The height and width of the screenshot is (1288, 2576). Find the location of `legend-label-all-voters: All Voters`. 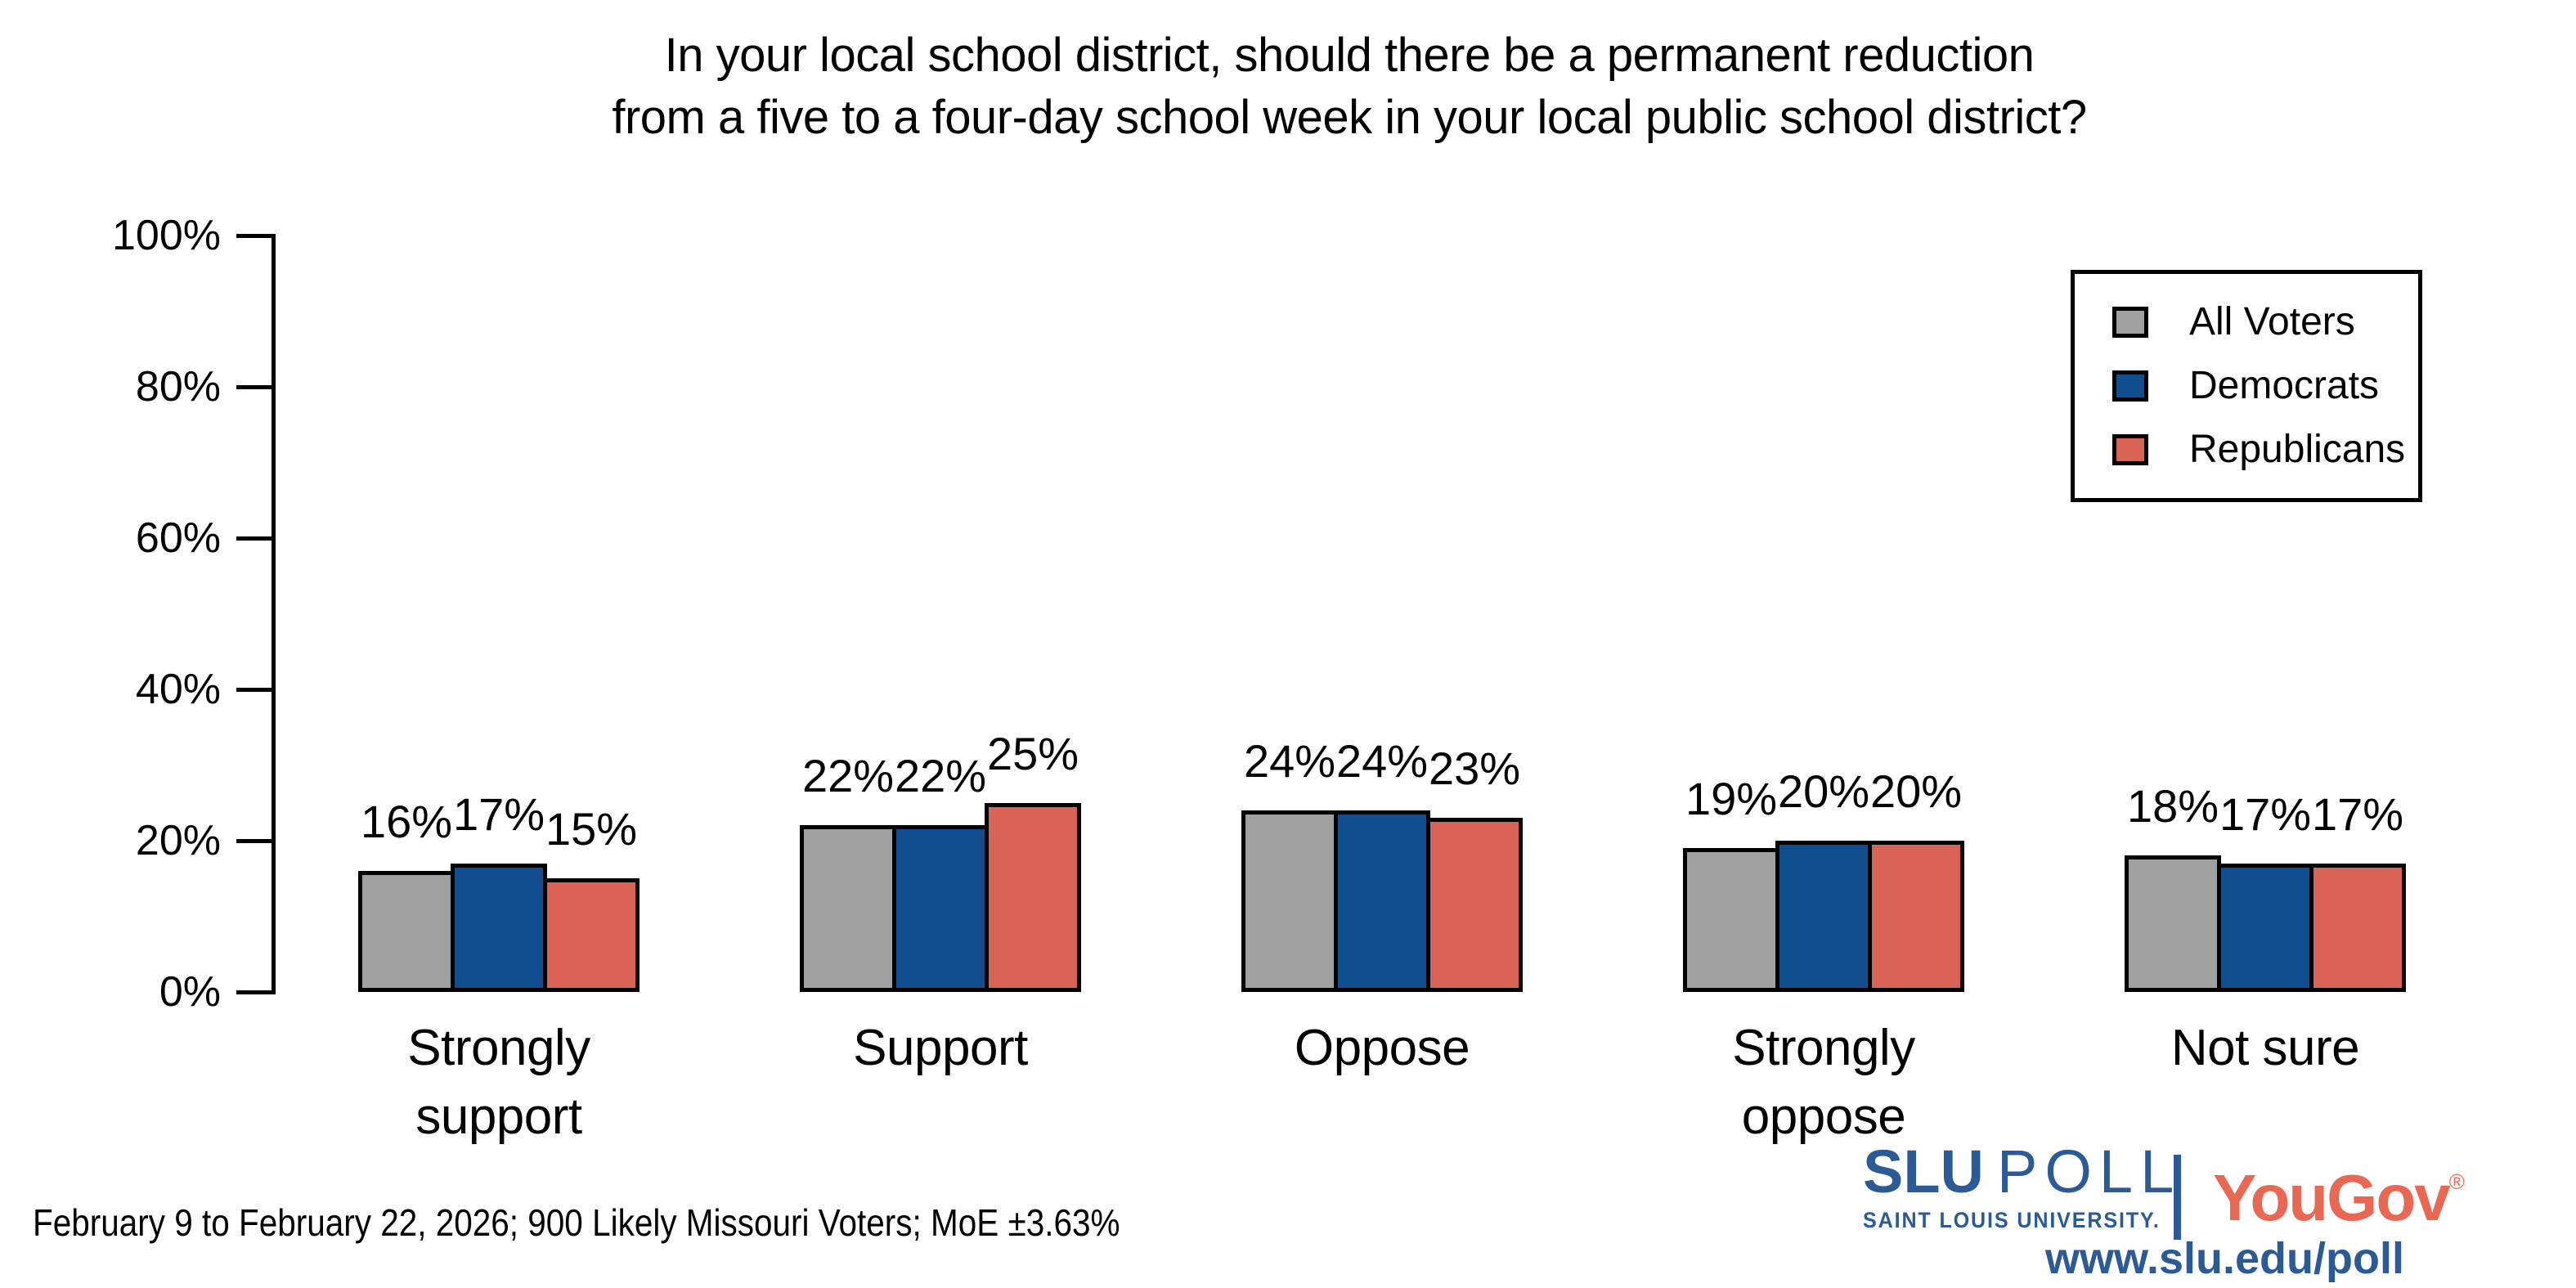

legend-label-all-voters: All Voters is located at coordinates (2272, 321).